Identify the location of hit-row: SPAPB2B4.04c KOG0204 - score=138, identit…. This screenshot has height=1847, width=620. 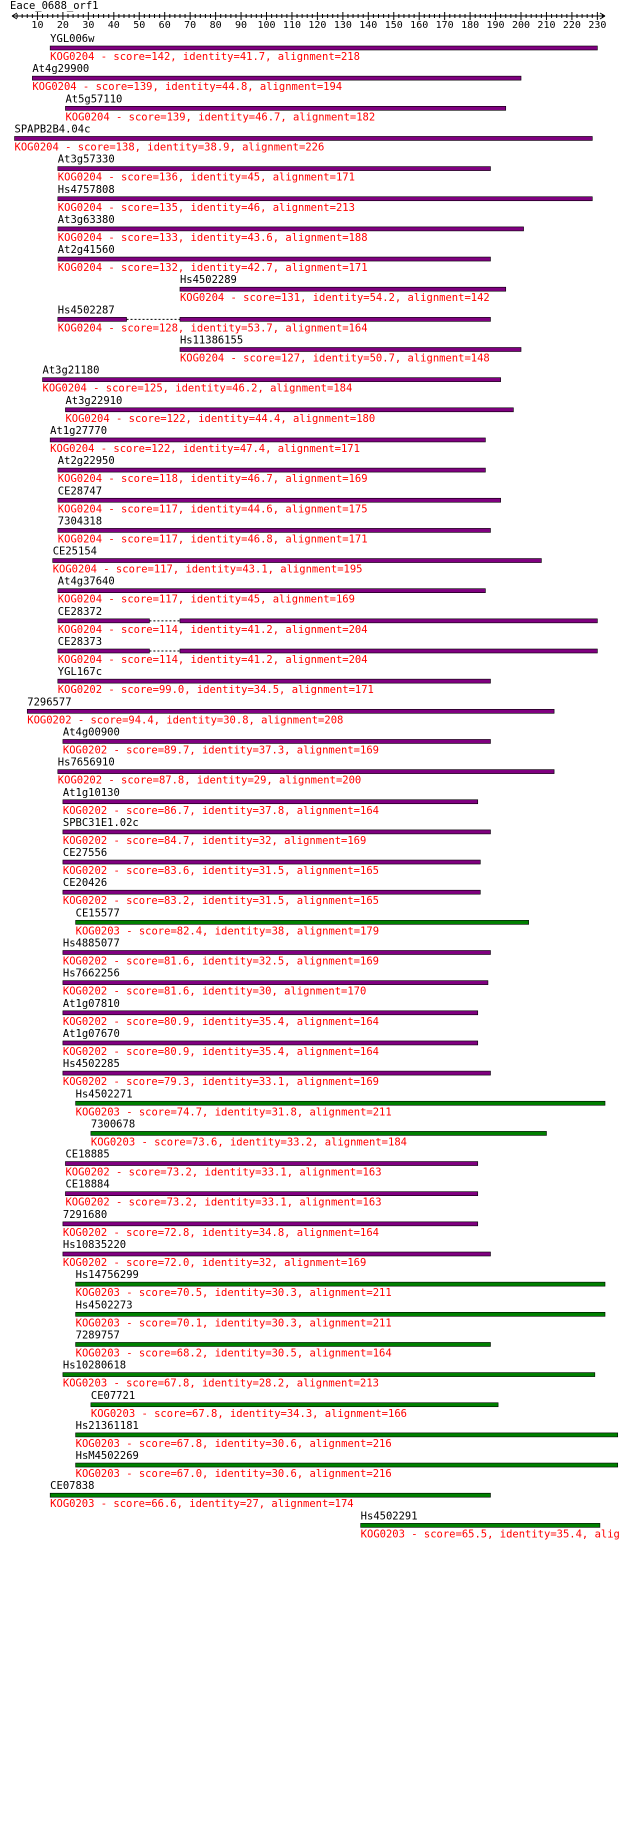
(303, 138).